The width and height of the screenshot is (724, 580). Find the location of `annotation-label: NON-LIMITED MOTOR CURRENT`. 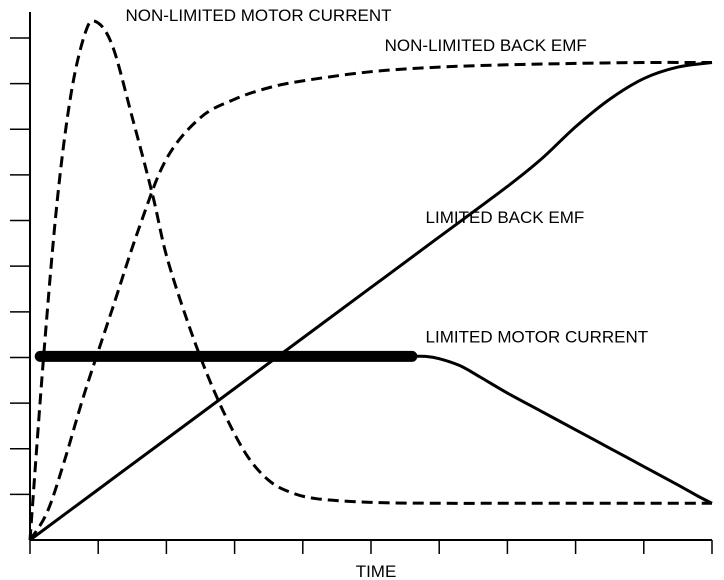

annotation-label: NON-LIMITED MOTOR CURRENT is located at coordinates (258, 15).